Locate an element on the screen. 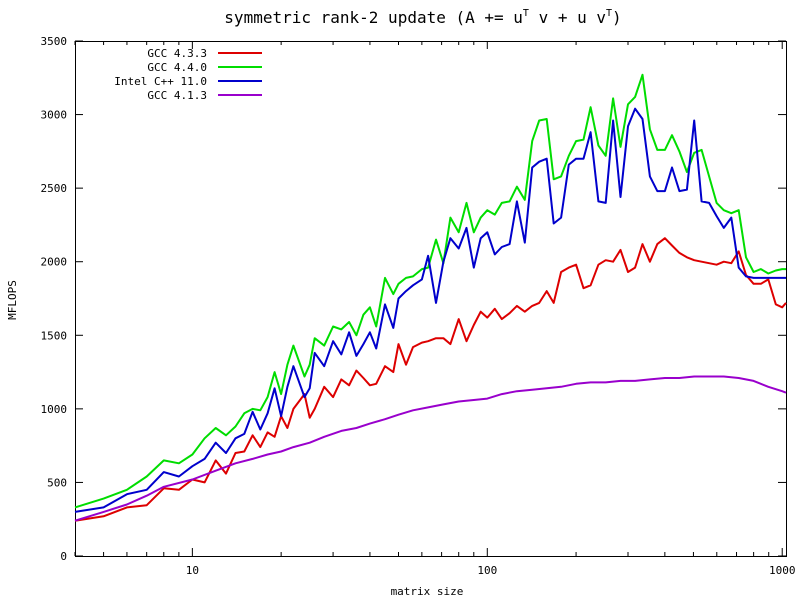 The height and width of the screenshot is (600, 800). x-tick-label: 10 is located at coordinates (192, 570).